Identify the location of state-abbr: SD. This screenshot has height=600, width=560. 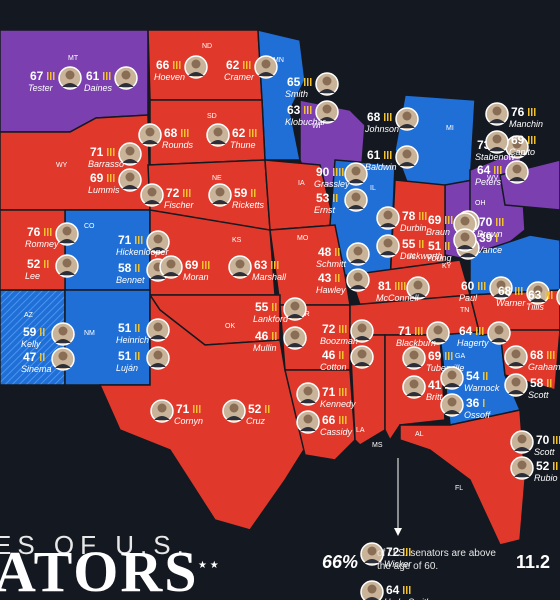
(212, 116).